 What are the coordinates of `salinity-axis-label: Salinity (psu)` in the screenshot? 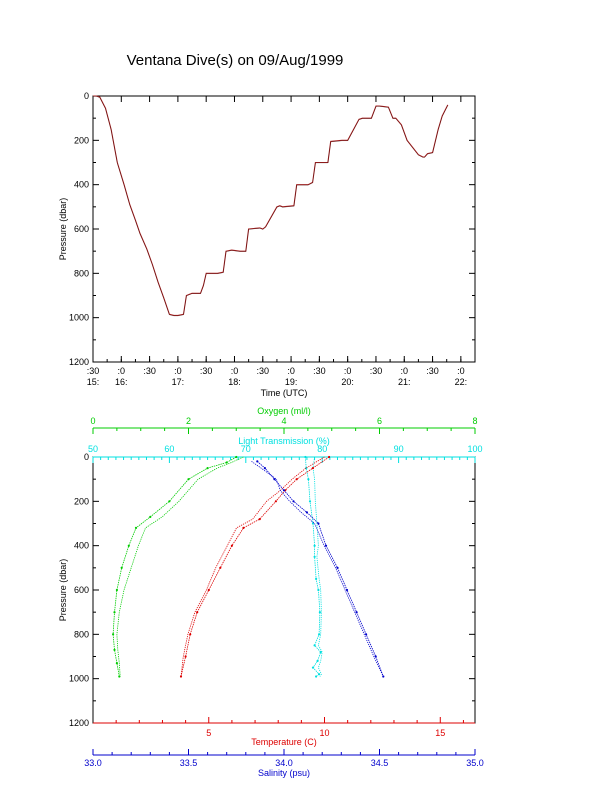 It's located at (284, 773).